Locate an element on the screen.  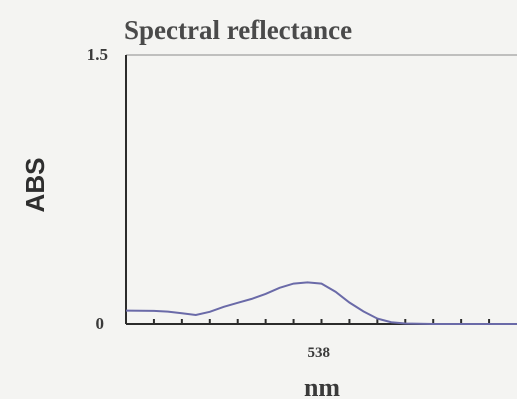
y-tick-label-zero: 0 is located at coordinates (100, 323).